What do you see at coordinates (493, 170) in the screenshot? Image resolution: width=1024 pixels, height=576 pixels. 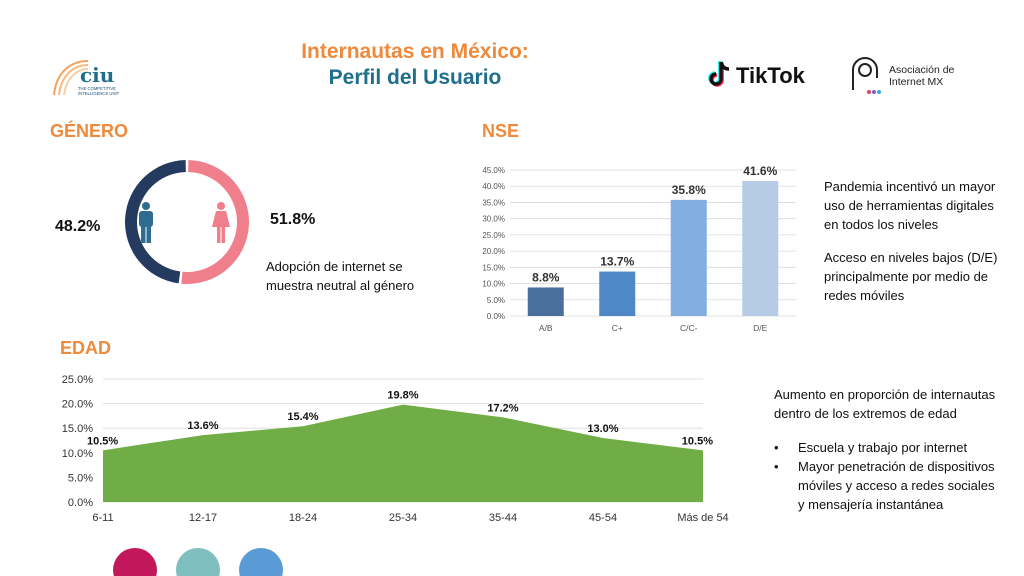 I see `y-tick-label: 45.0%` at bounding box center [493, 170].